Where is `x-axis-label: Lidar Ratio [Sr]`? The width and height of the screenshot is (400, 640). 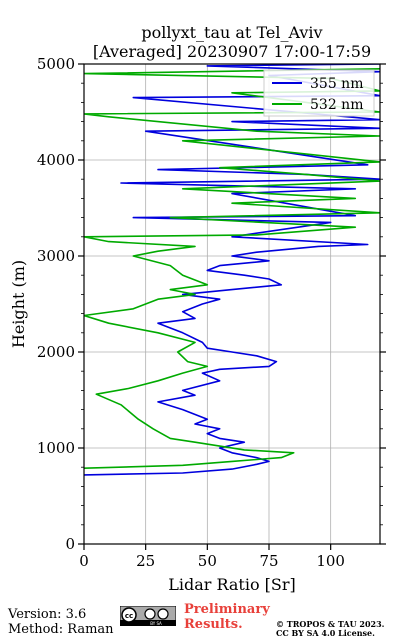
x-axis-label: Lidar Ratio [Sr] is located at coordinates (232, 584).